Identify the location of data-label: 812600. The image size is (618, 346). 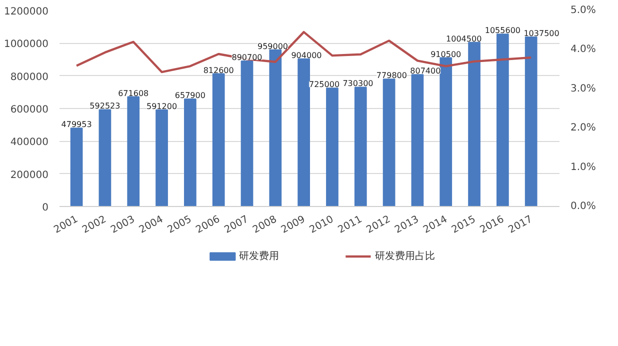
(218, 70).